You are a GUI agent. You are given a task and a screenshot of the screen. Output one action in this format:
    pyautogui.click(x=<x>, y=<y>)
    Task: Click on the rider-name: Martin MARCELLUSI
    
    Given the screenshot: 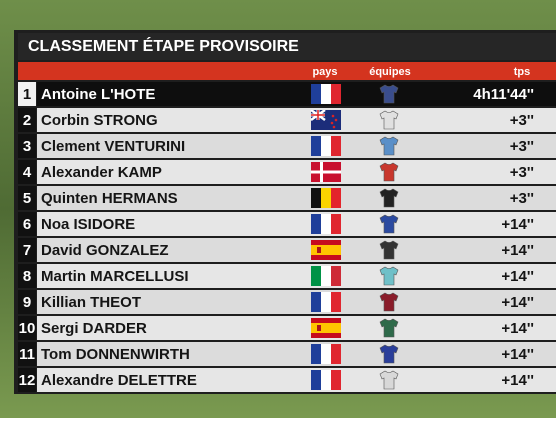 What is the action you would take?
    pyautogui.click(x=115, y=276)
    